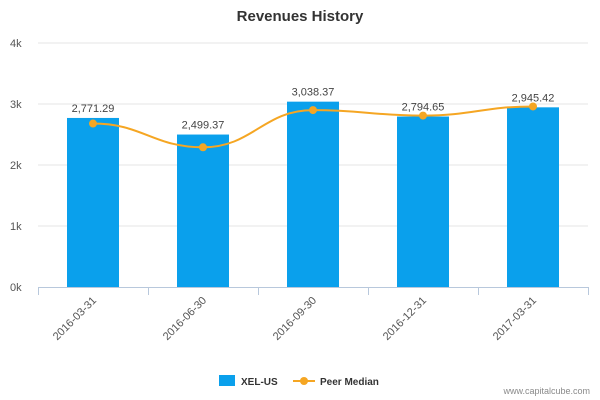  I want to click on chart-title: Revenues History, so click(300, 16).